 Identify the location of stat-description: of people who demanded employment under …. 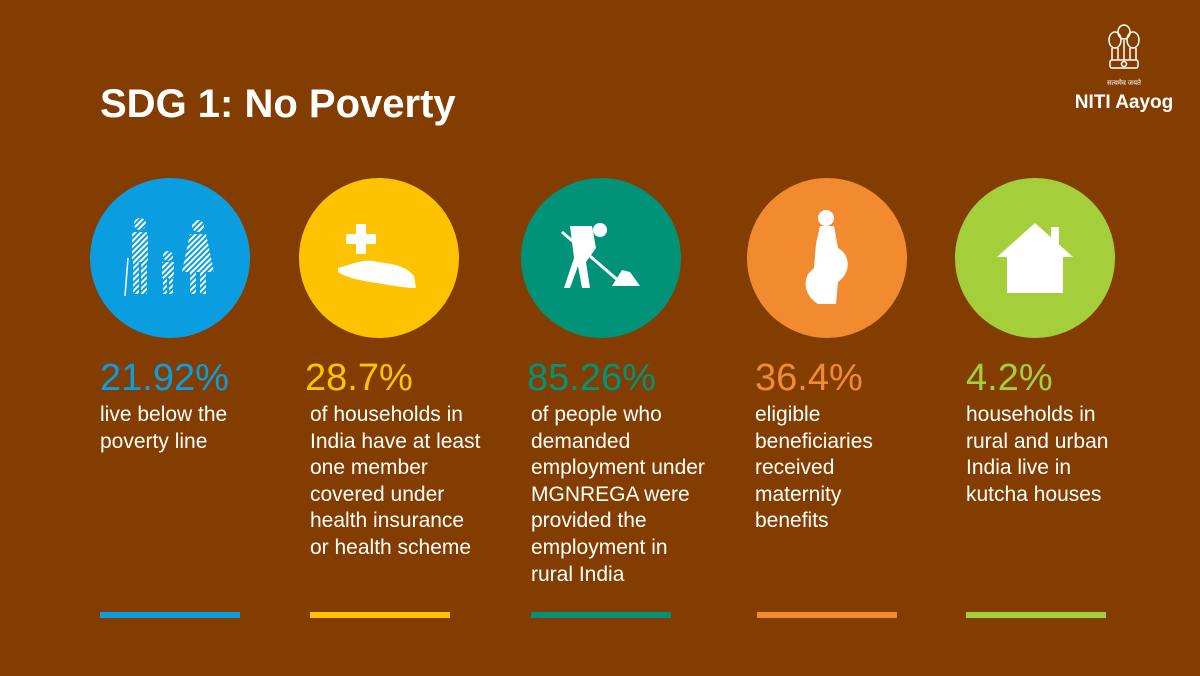
(618, 494).